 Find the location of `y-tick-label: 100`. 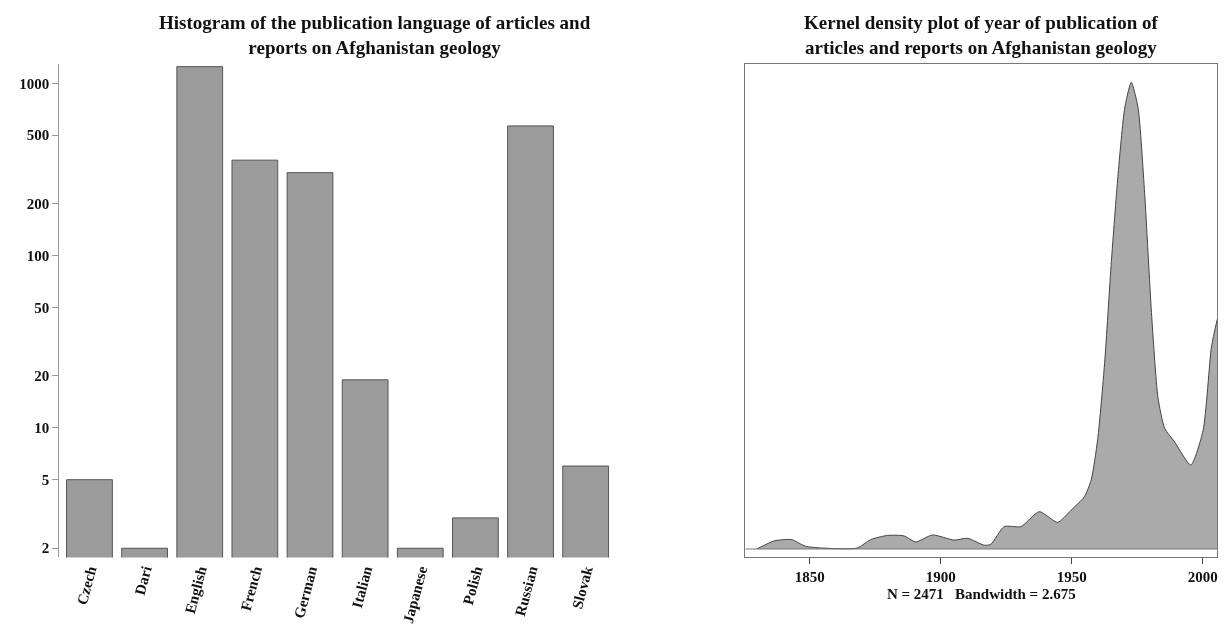

y-tick-label: 100 is located at coordinates (38, 255).